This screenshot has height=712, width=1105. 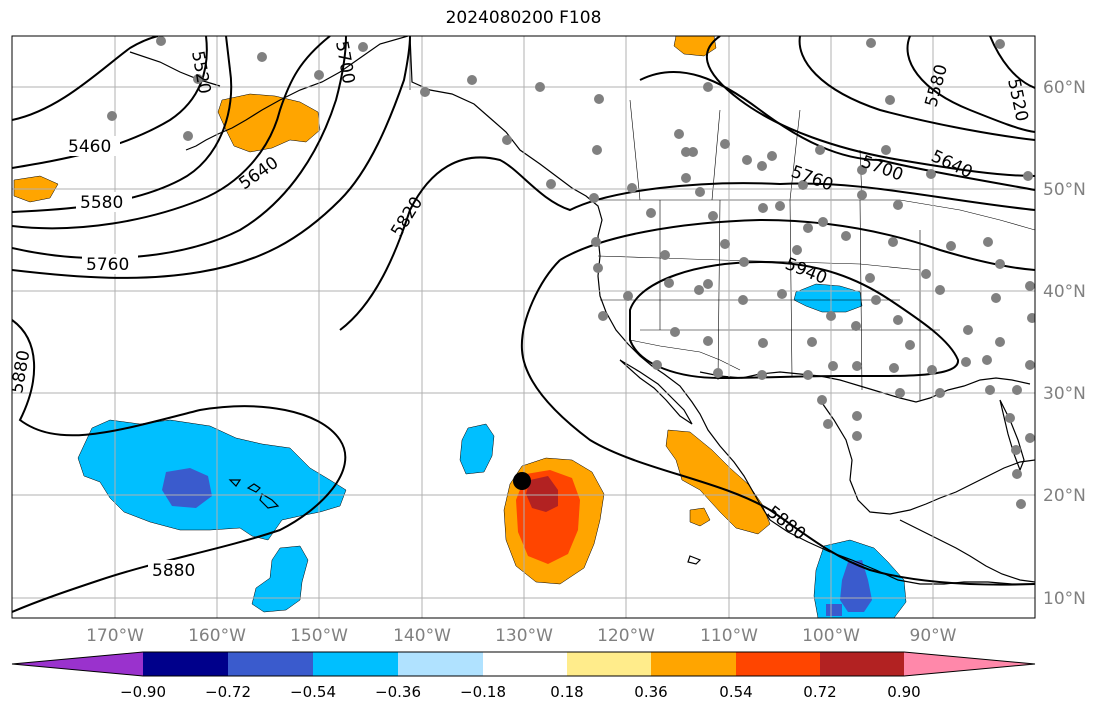 I want to click on colorbar-tick-7: 0.54, so click(x=736, y=692).